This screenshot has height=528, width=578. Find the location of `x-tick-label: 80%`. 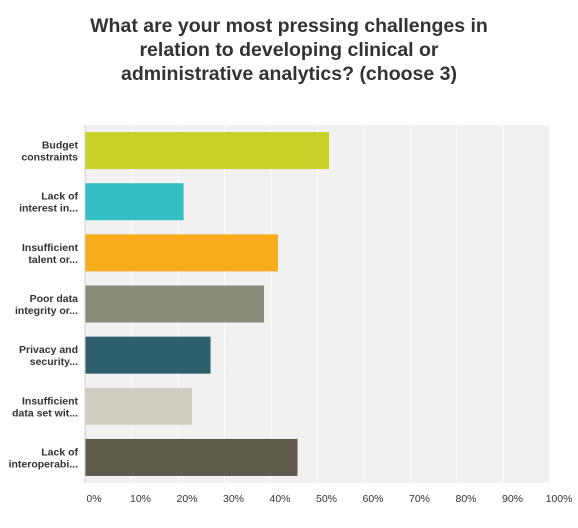

x-tick-label: 80% is located at coordinates (465, 499).